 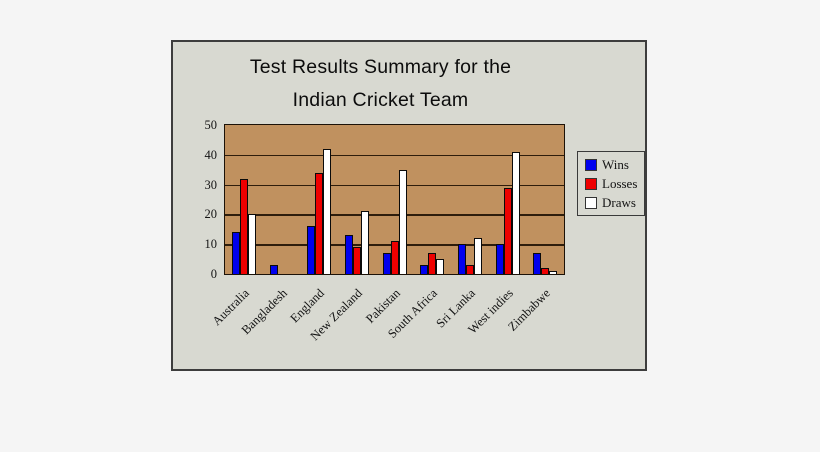 I want to click on bar-wins-england, so click(x=311, y=250).